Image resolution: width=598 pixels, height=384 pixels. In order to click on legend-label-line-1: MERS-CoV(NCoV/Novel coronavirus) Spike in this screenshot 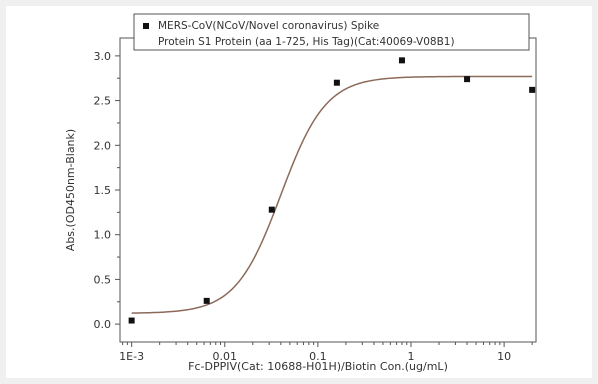, I will do `click(268, 26)`.